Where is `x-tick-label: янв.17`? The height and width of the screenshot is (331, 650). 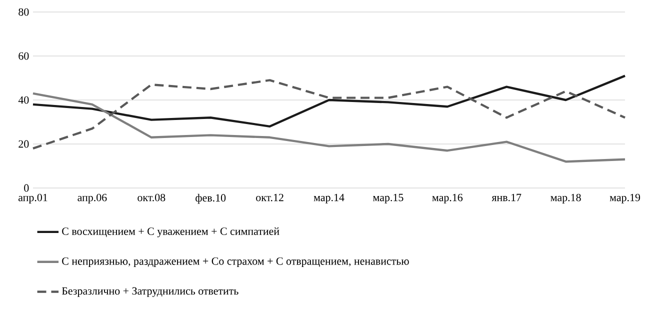
x-tick-label: янв.17 is located at coordinates (507, 198).